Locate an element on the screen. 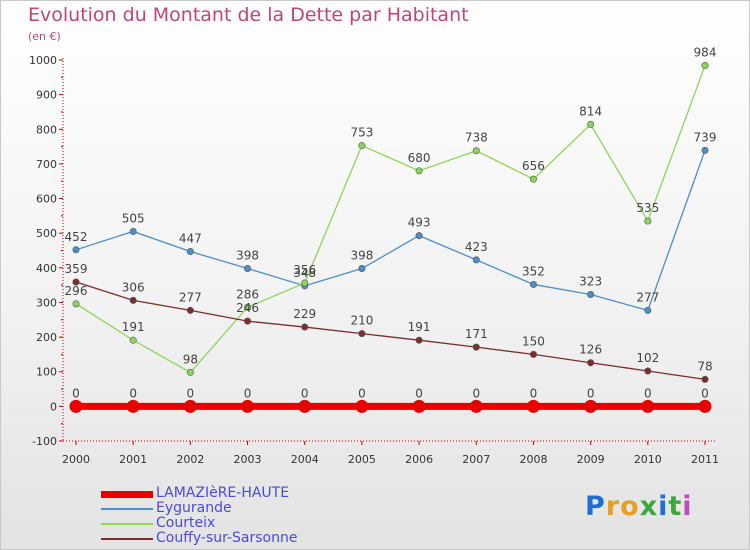 This screenshot has width=750, height=550. data-label: 493 is located at coordinates (419, 223).